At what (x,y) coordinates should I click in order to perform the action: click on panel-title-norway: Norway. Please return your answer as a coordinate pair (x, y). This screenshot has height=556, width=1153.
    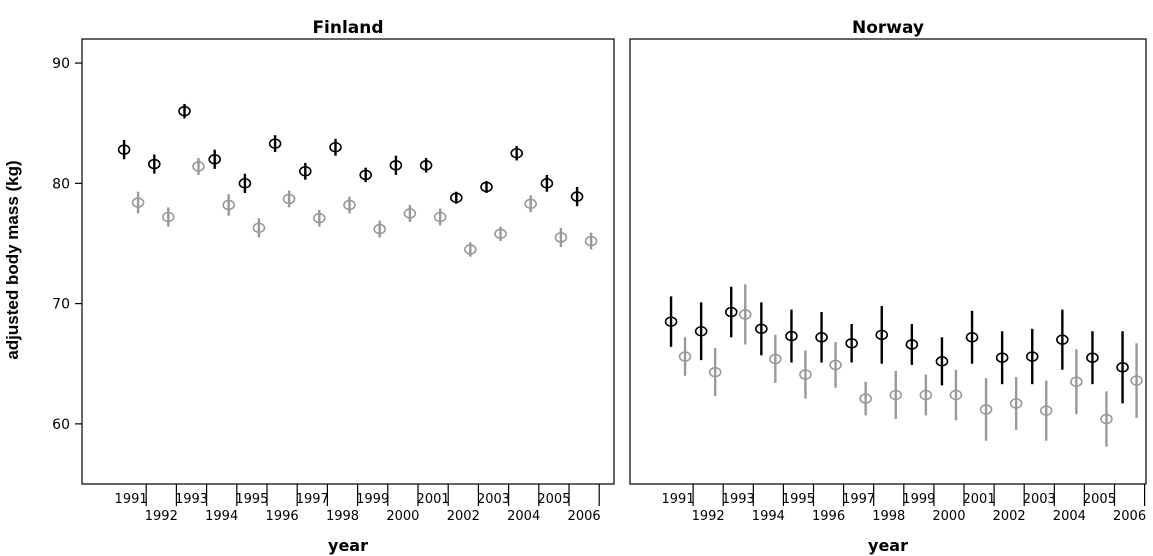
    Looking at the image, I should click on (888, 28).